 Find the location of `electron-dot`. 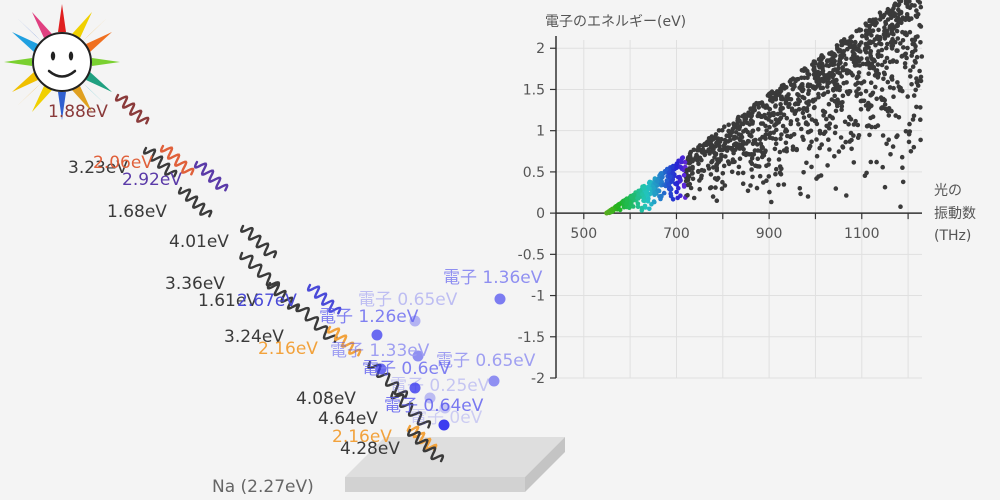

electron-dot is located at coordinates (445, 408).